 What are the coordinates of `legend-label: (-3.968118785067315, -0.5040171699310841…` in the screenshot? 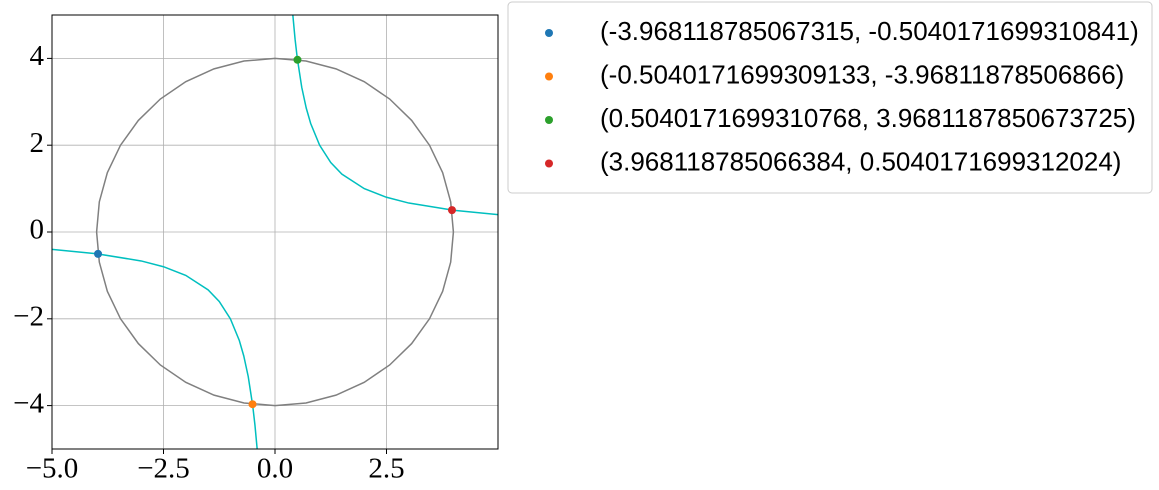 It's located at (869, 31).